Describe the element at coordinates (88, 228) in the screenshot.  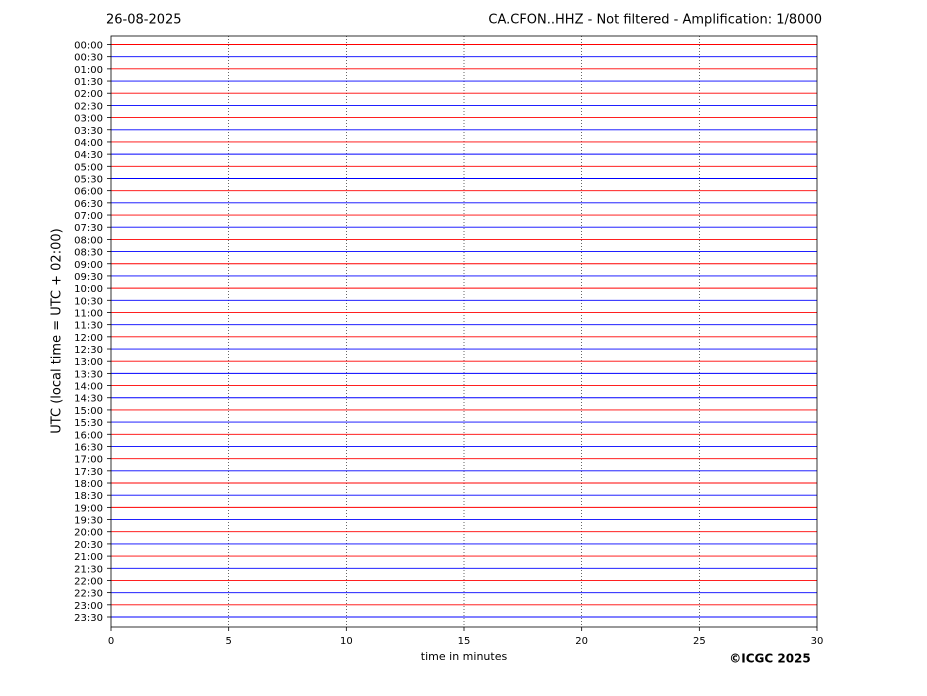
I see `y-tick-label: 07:30` at that location.